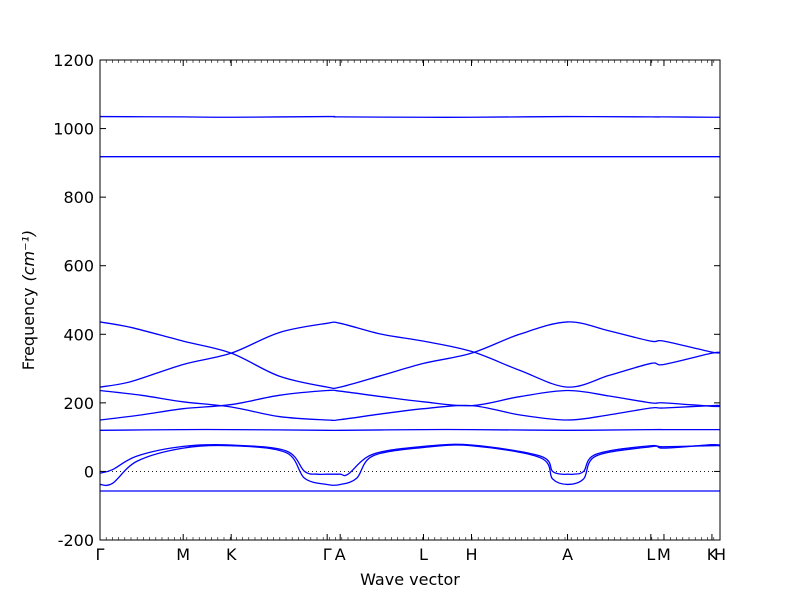  Describe the element at coordinates (28, 256) in the screenshot. I see `y-axis-label-unit: (cm⁻¹)` at that location.